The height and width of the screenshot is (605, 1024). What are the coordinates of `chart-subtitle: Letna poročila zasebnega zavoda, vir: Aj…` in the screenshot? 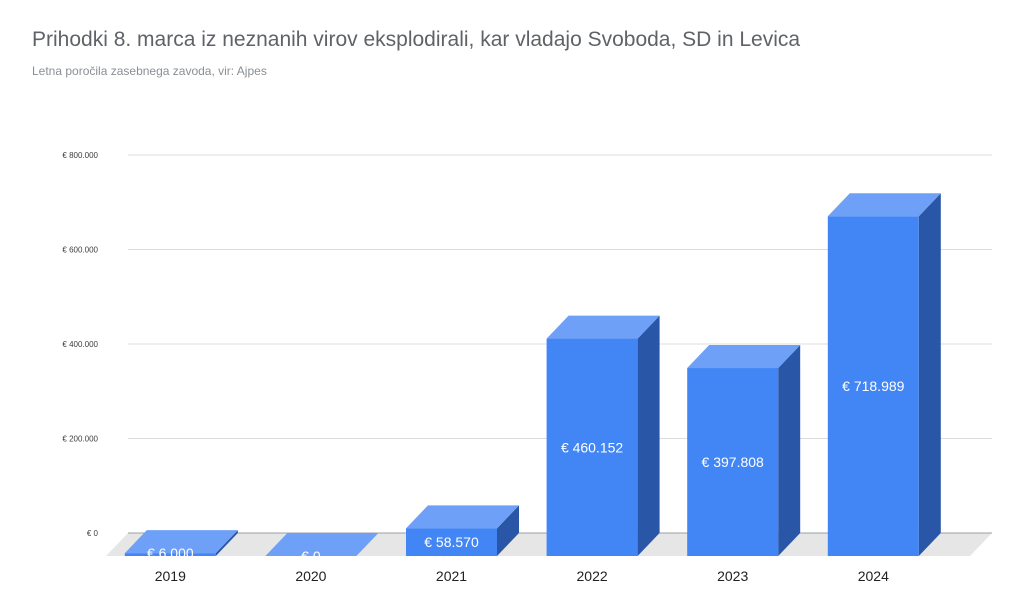 It's located at (149, 71).